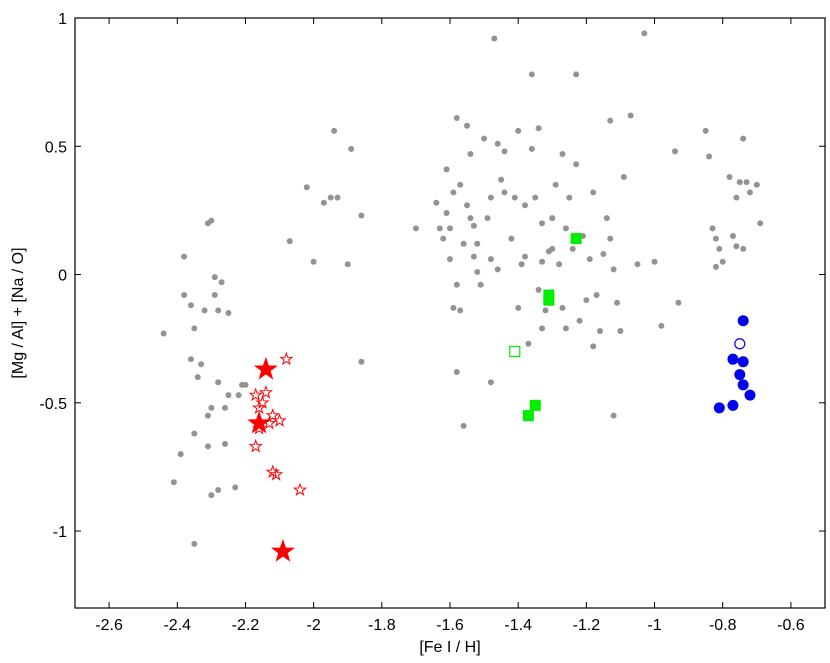  I want to click on x-tick-label: -2.6, so click(109, 625).